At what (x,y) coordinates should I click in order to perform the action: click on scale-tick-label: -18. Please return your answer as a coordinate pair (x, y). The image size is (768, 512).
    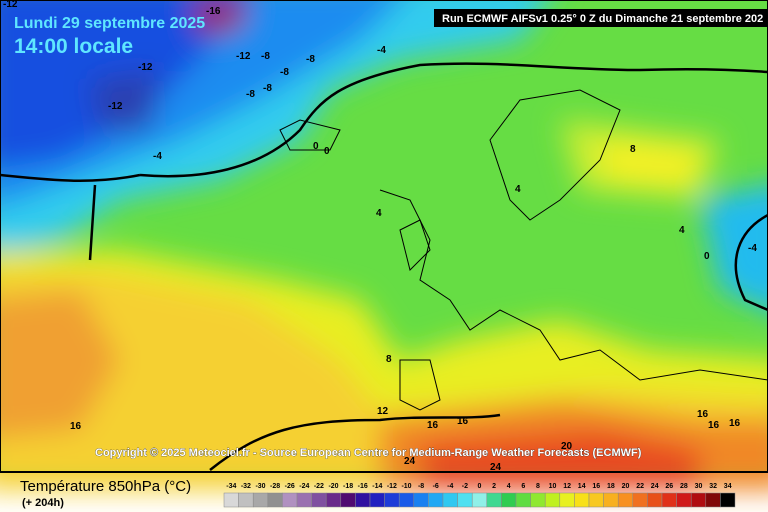
    Looking at the image, I should click on (348, 486).